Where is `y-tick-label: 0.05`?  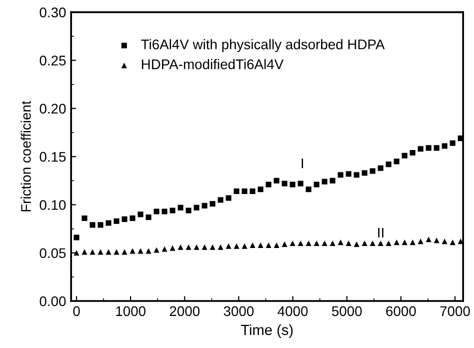 y-tick-label: 0.05 is located at coordinates (53, 253).